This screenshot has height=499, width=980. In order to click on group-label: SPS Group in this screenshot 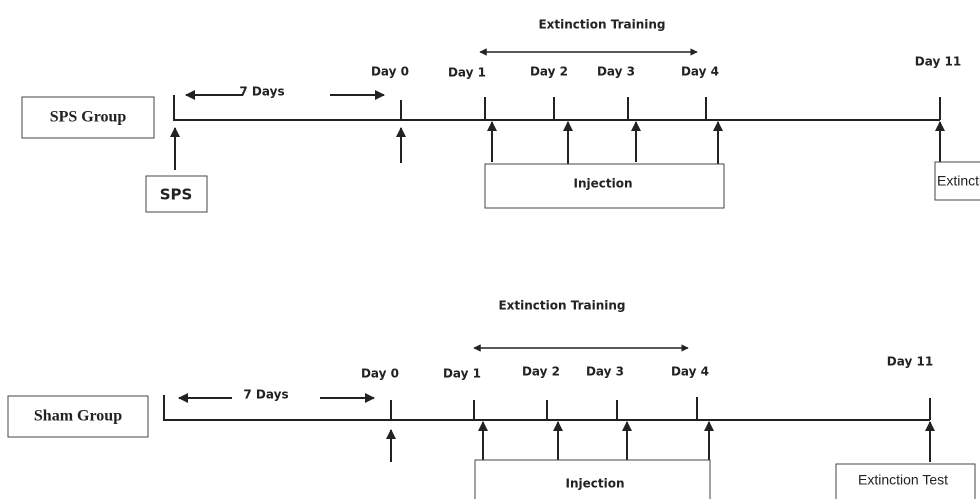, I will do `click(88, 117)`.